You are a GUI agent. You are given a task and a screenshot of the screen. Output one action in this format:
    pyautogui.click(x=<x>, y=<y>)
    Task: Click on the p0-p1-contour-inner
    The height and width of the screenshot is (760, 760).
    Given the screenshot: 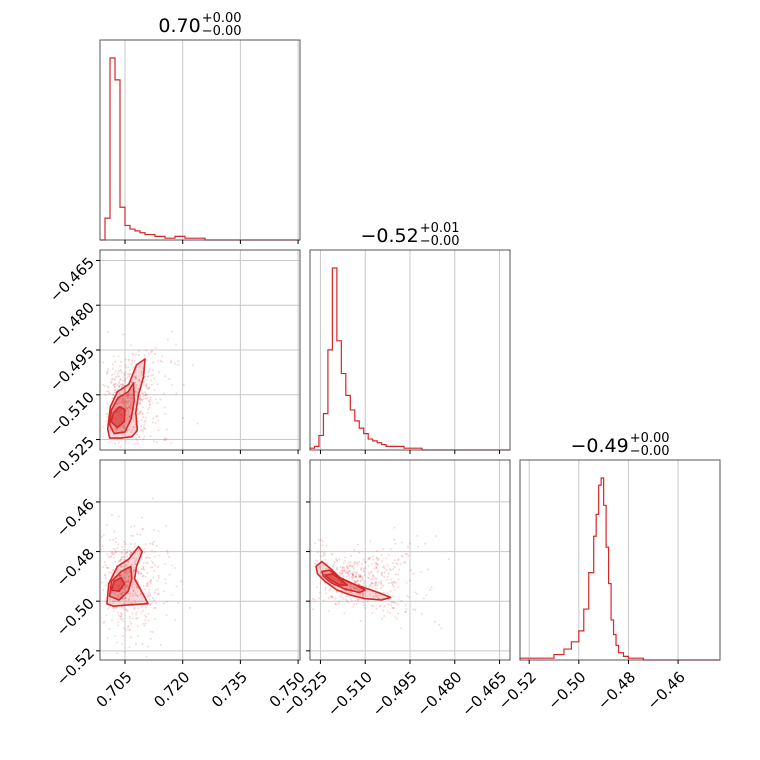 What is the action you would take?
    pyautogui.click(x=118, y=417)
    